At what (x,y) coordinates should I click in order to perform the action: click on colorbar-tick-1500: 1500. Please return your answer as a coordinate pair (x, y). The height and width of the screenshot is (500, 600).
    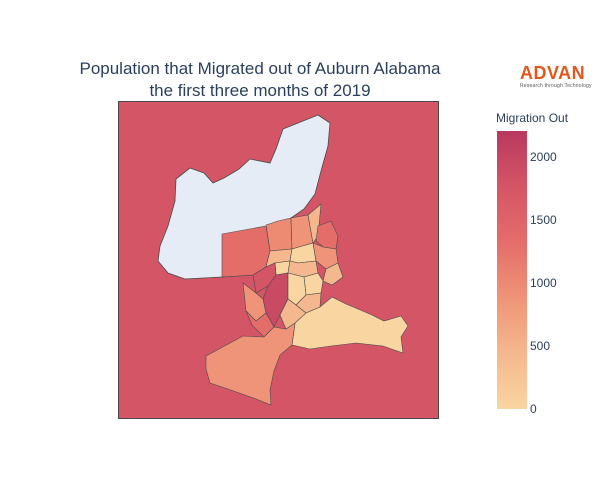
    Looking at the image, I should click on (543, 220).